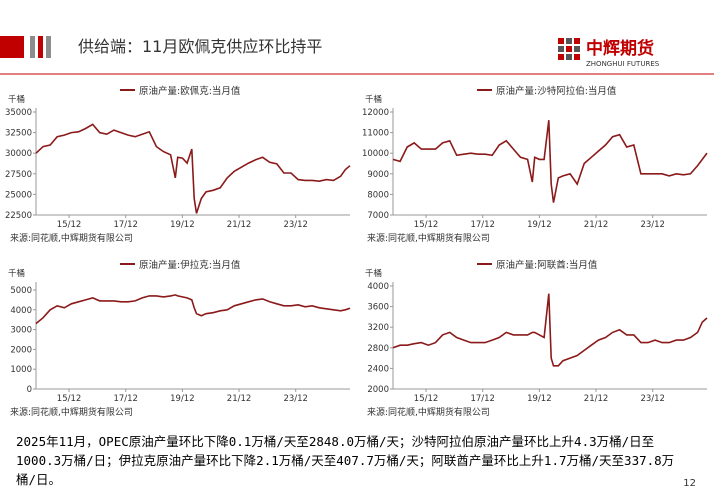  I want to click on y-tick-label: 27500, so click(18, 175).